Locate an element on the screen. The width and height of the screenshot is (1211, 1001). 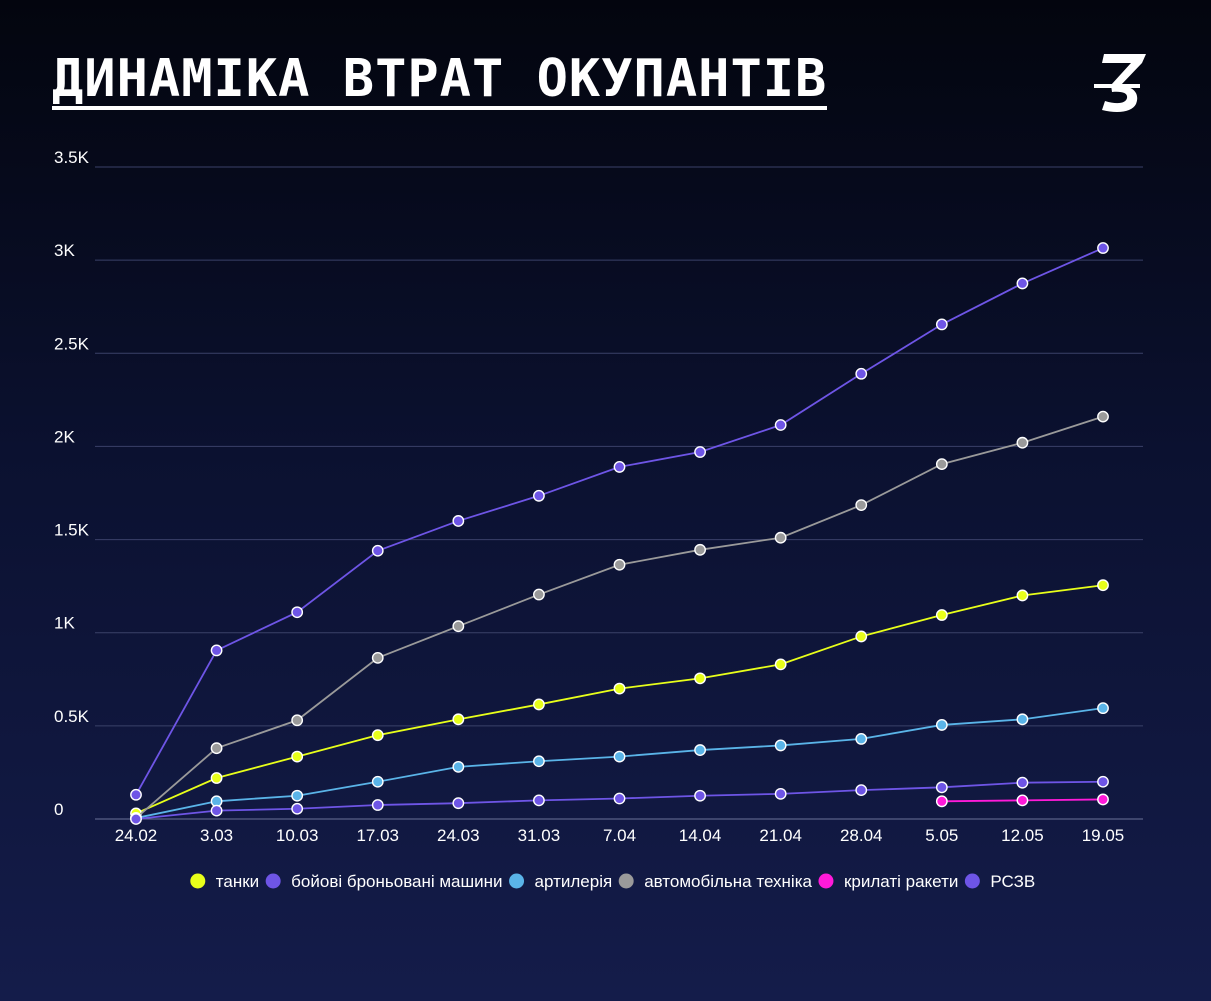
legend-label: автомобільна техніка is located at coordinates (728, 881).